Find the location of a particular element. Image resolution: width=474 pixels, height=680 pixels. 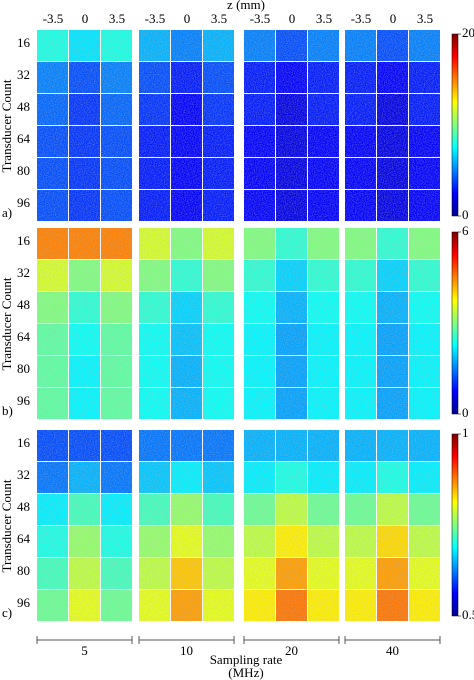

colorbar-tick-label: 1 is located at coordinates (465, 432).